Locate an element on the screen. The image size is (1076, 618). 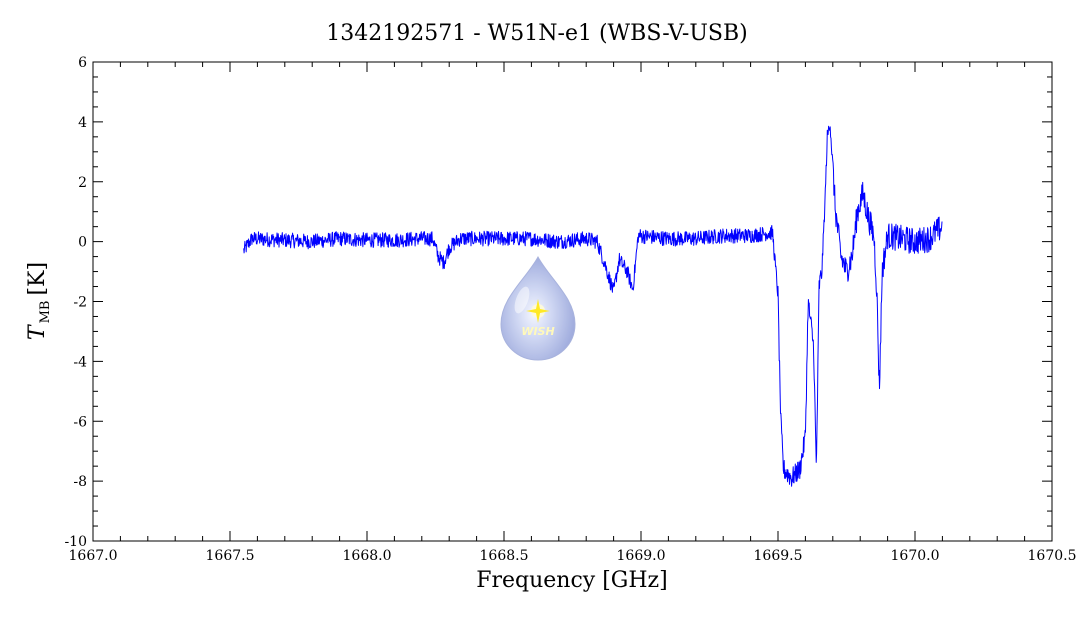
svg-text:TMB[K]: TMB [K] is located at coordinates (39, 301).